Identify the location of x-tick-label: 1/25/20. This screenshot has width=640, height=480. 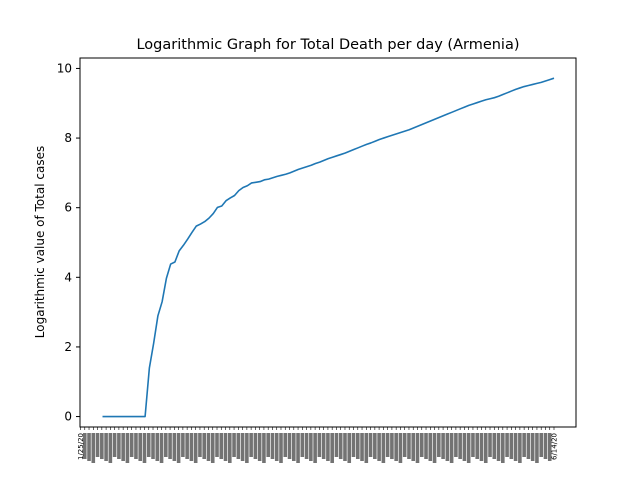
(81, 446).